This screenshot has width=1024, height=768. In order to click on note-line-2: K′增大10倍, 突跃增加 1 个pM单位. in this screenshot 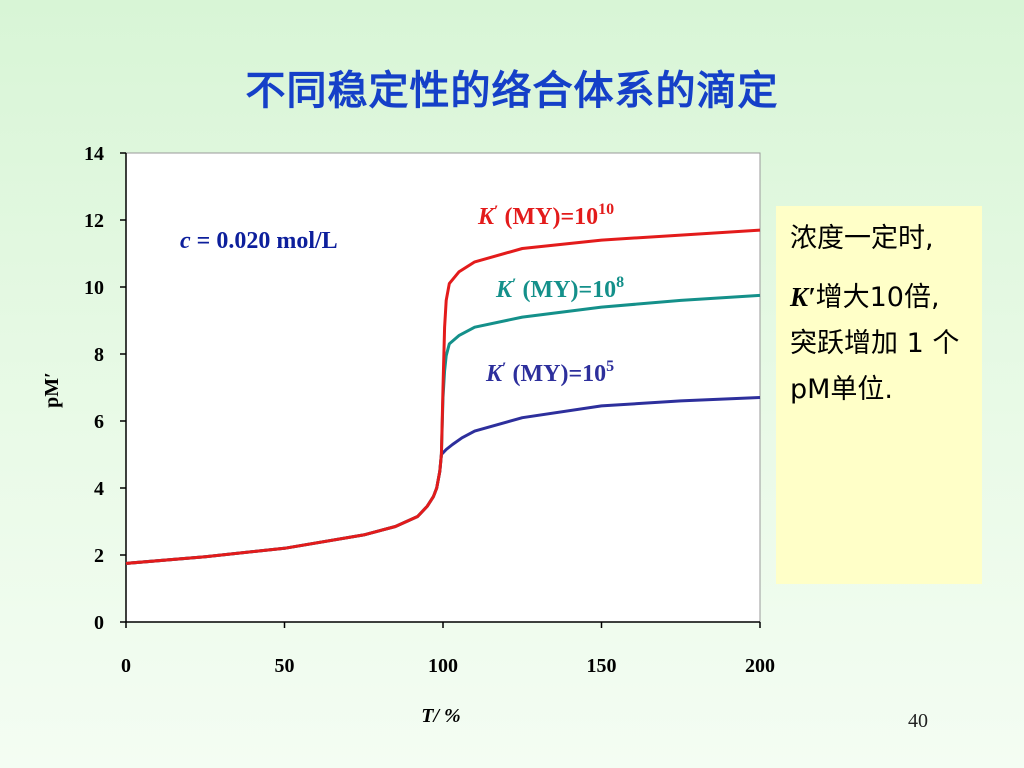, I will do `click(879, 343)`.